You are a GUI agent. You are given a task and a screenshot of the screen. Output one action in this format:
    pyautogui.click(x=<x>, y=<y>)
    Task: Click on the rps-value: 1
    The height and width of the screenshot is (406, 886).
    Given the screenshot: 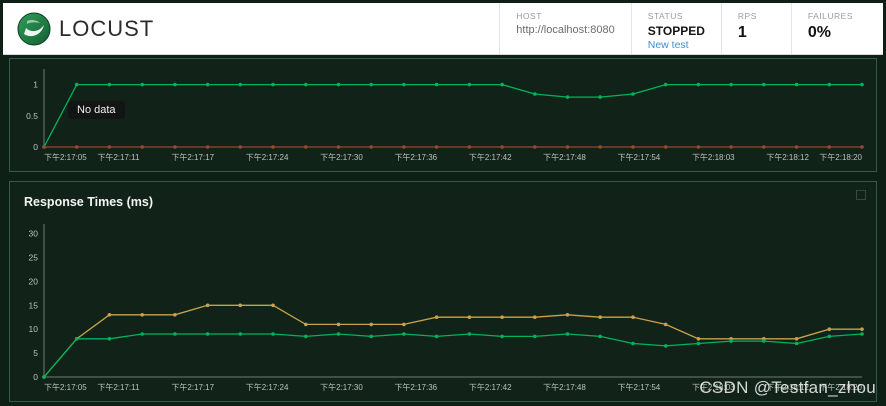 What is the action you would take?
    pyautogui.click(x=742, y=32)
    